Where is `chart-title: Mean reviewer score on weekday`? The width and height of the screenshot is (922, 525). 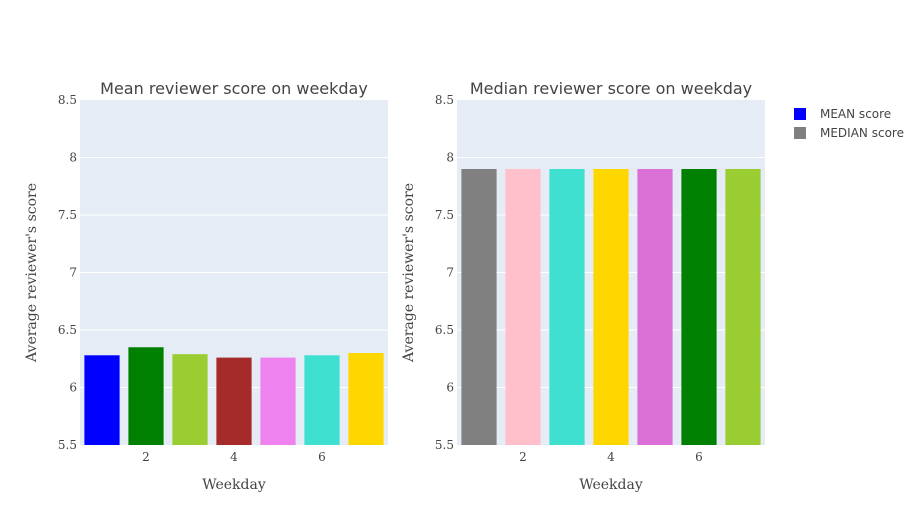 chart-title: Mean reviewer score on weekday is located at coordinates (234, 88).